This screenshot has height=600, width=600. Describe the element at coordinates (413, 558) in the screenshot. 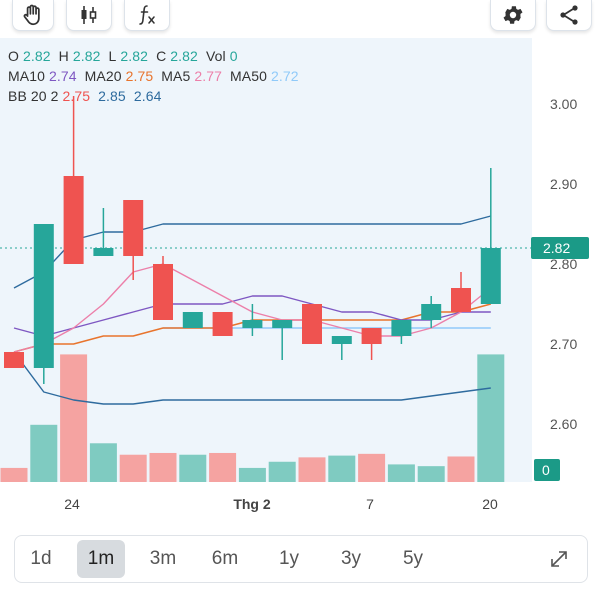

I see `period-5y-button: 5y` at that location.